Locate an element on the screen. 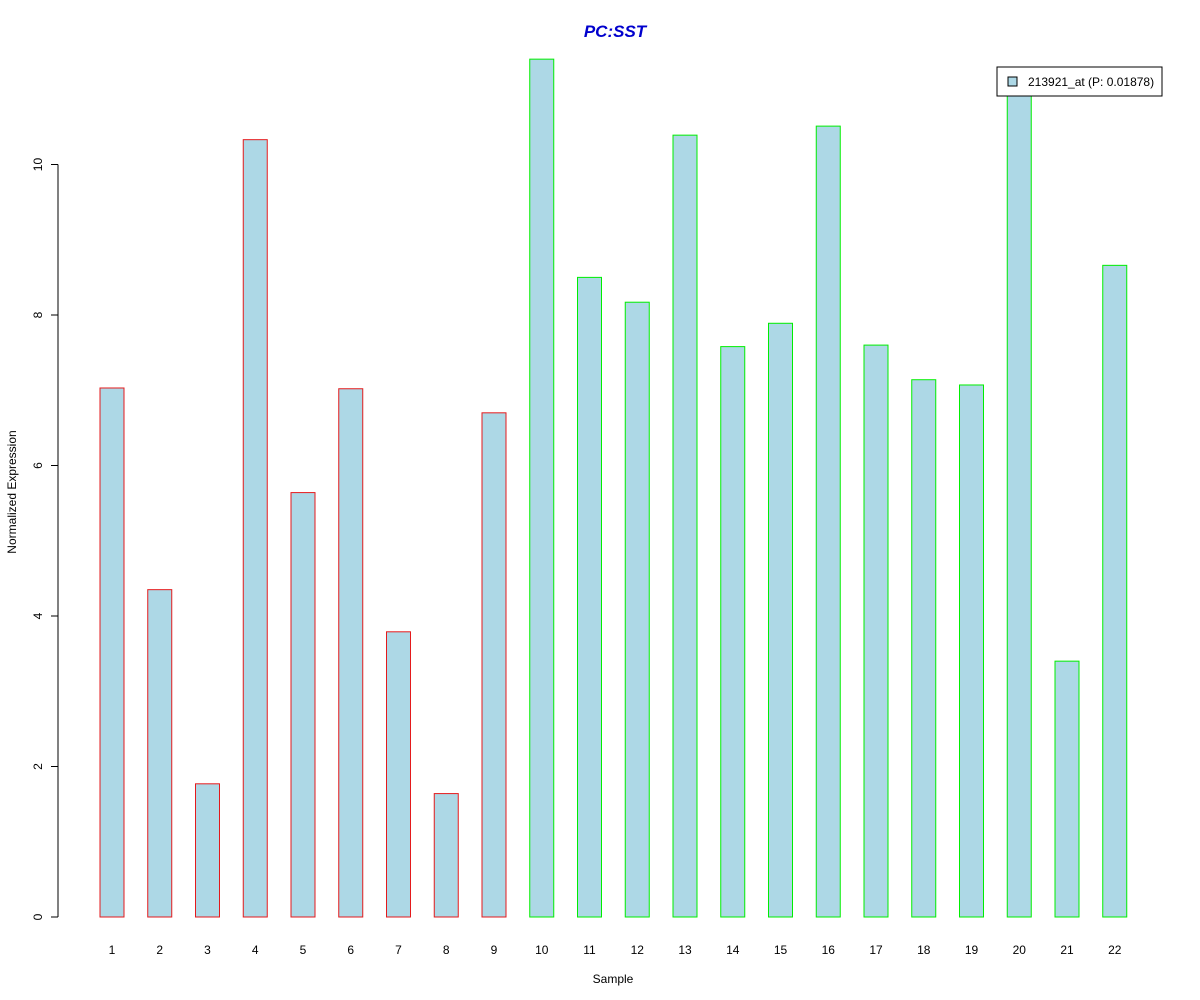  x-tick-label-20: 20 is located at coordinates (1020, 950).